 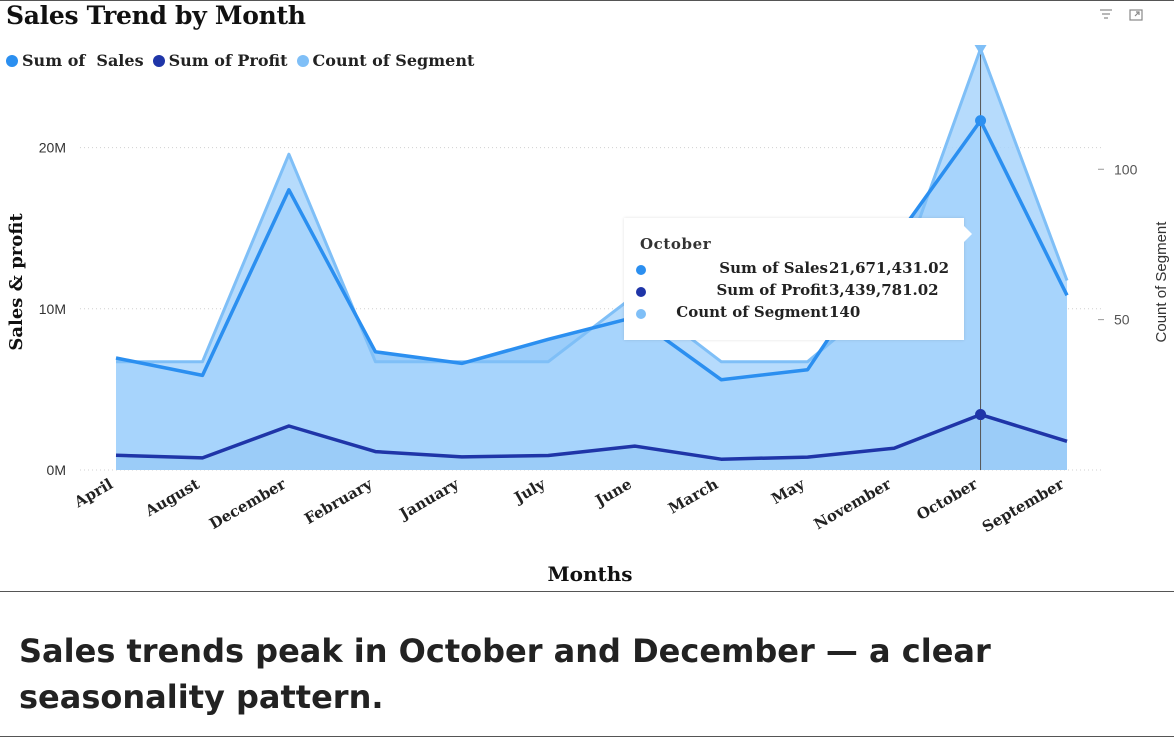 What do you see at coordinates (587, 736) in the screenshot?
I see `bottom-divider` at bounding box center [587, 736].